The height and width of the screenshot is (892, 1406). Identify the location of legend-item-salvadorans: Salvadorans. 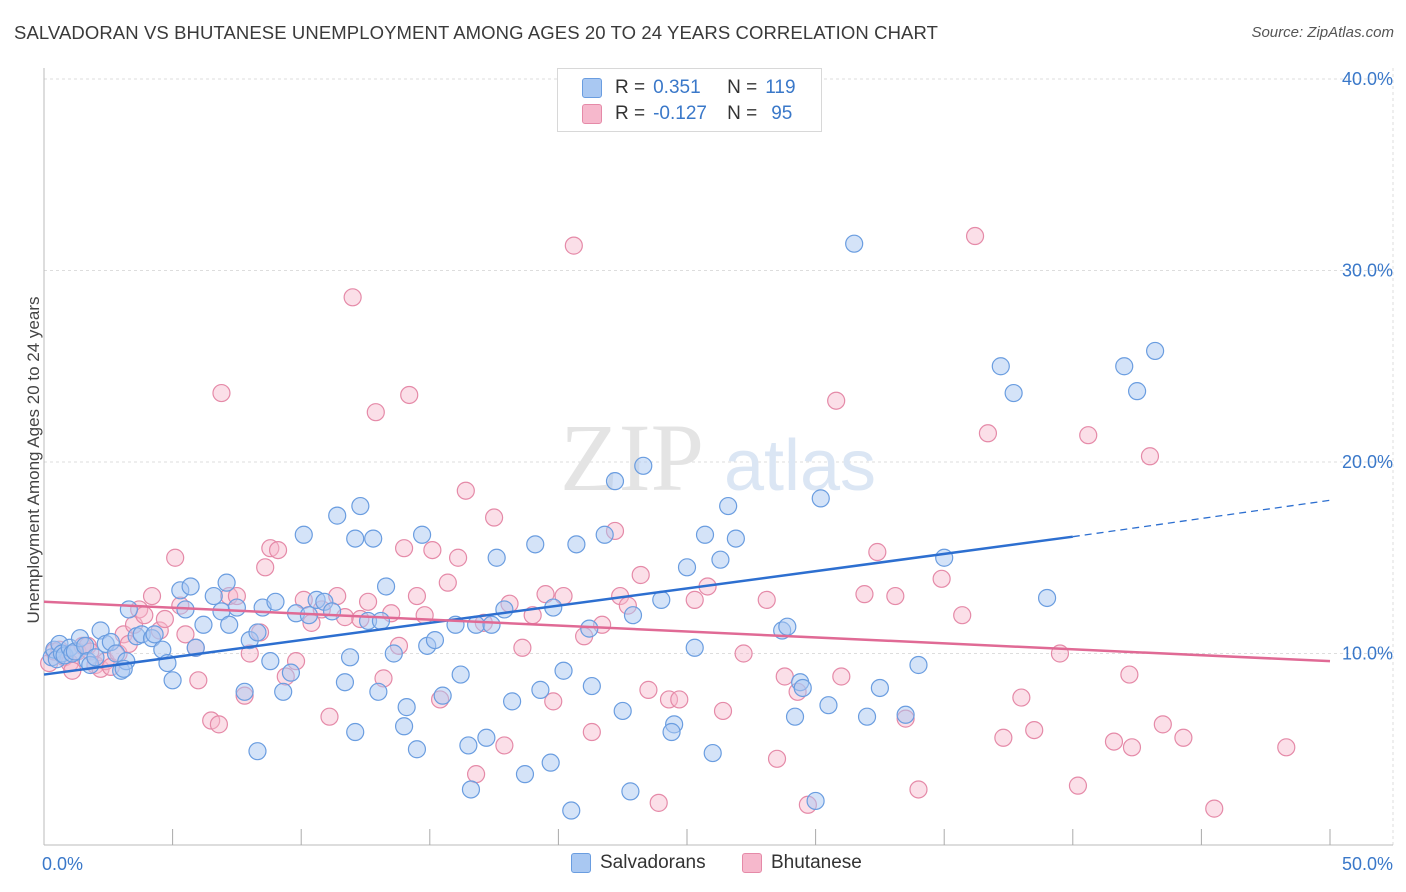
(638, 863).